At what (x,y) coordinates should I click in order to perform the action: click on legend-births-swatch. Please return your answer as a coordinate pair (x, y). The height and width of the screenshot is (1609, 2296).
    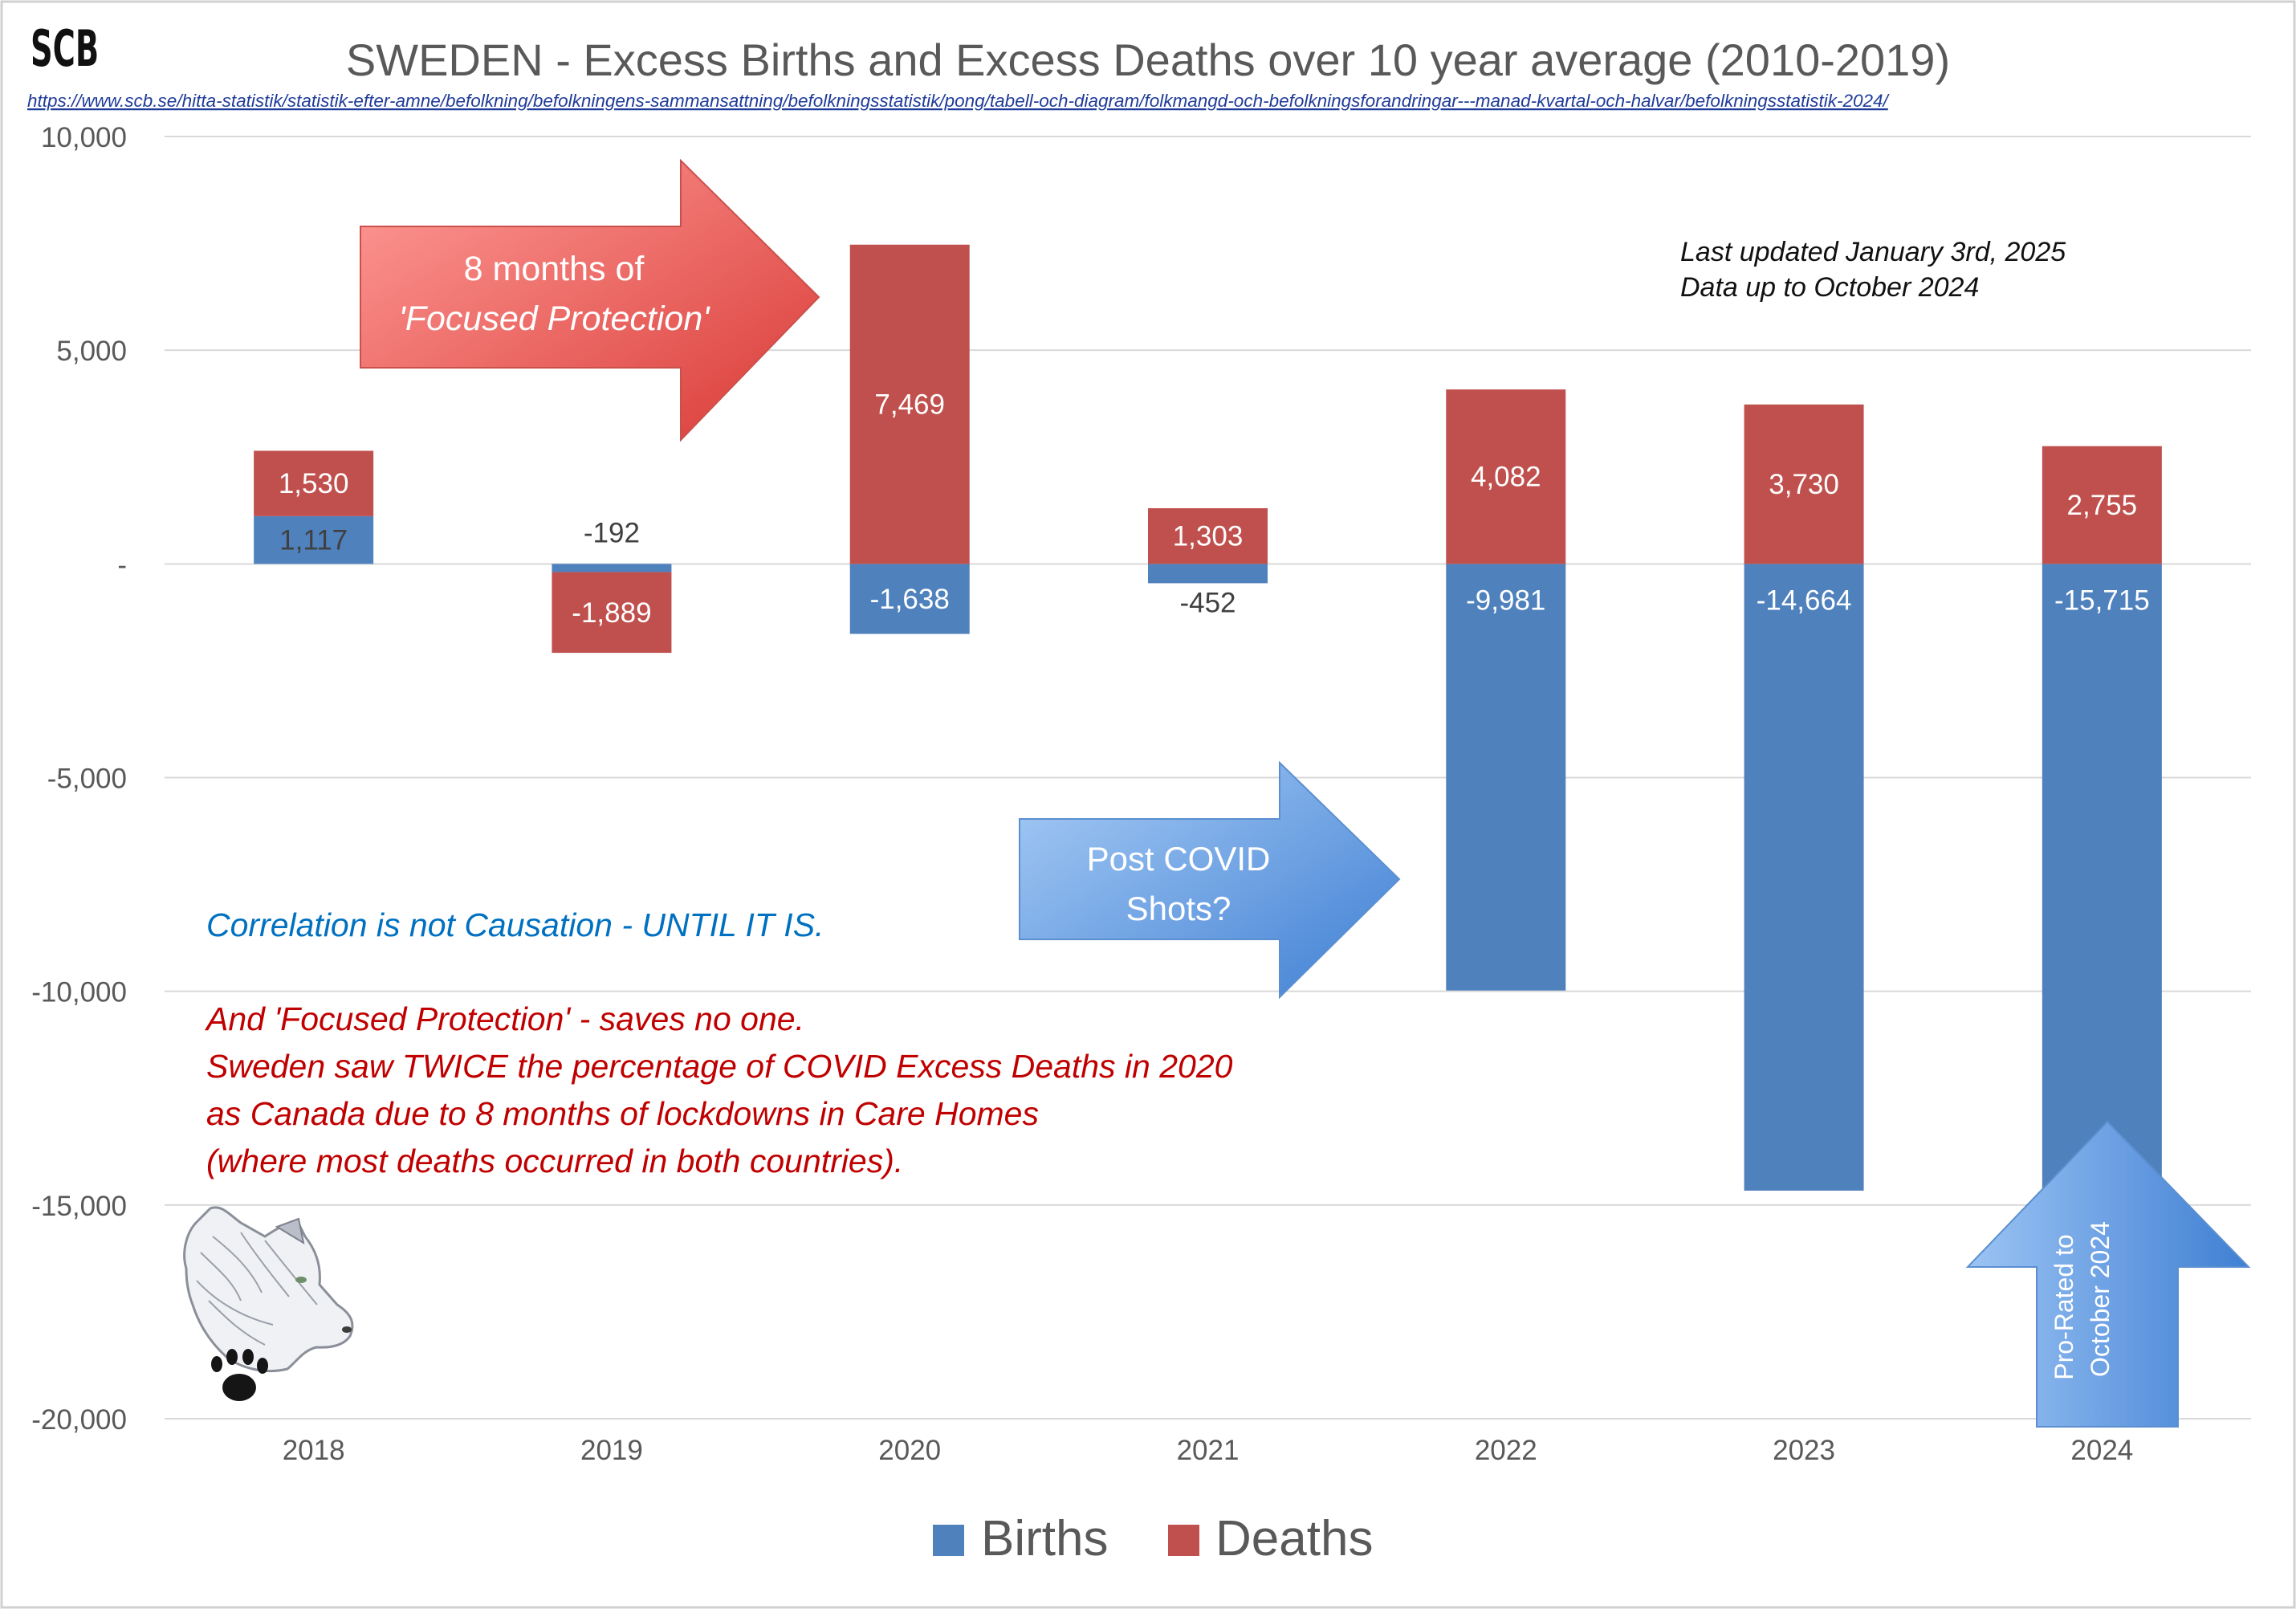
    Looking at the image, I should click on (948, 1540).